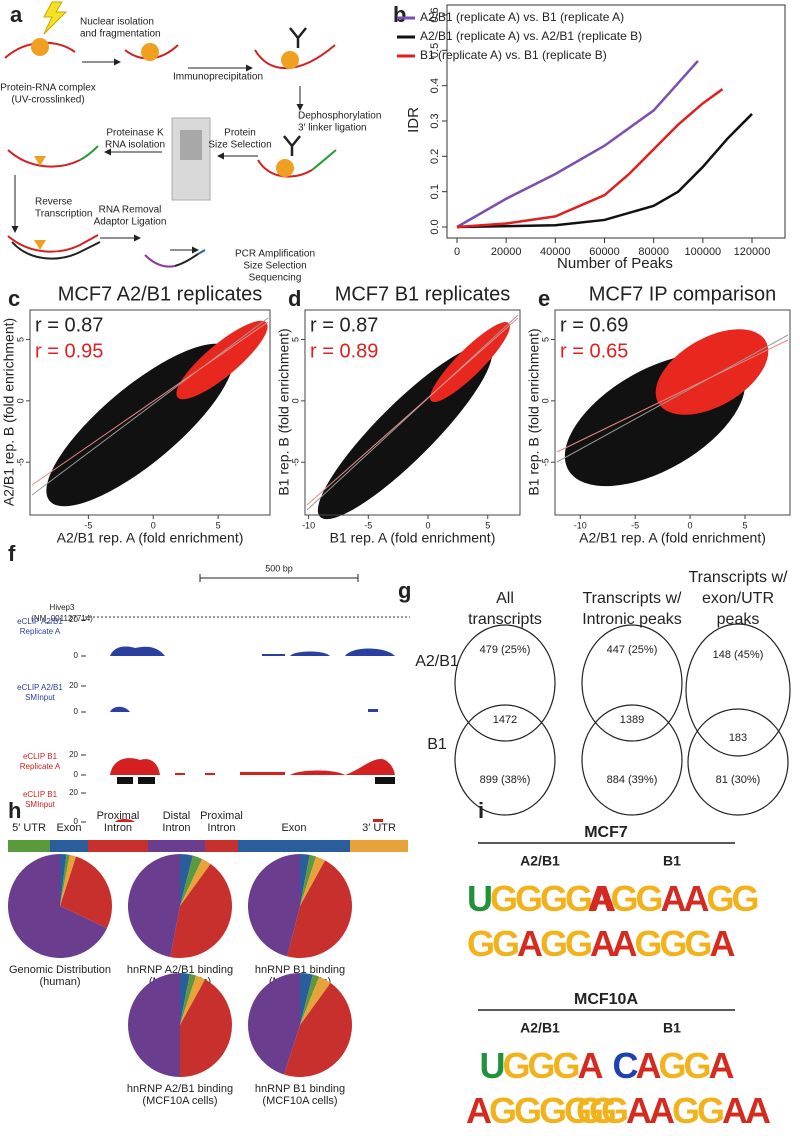 This screenshot has width=800, height=1136. What do you see at coordinates (160, 261) in the screenshot?
I see `adaptor` at bounding box center [160, 261].